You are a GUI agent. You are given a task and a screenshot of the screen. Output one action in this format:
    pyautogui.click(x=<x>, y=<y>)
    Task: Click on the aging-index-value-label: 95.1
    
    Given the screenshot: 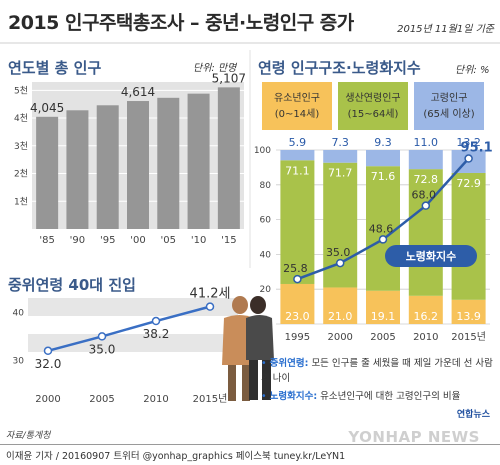 What is the action you would take?
    pyautogui.click(x=477, y=148)
    